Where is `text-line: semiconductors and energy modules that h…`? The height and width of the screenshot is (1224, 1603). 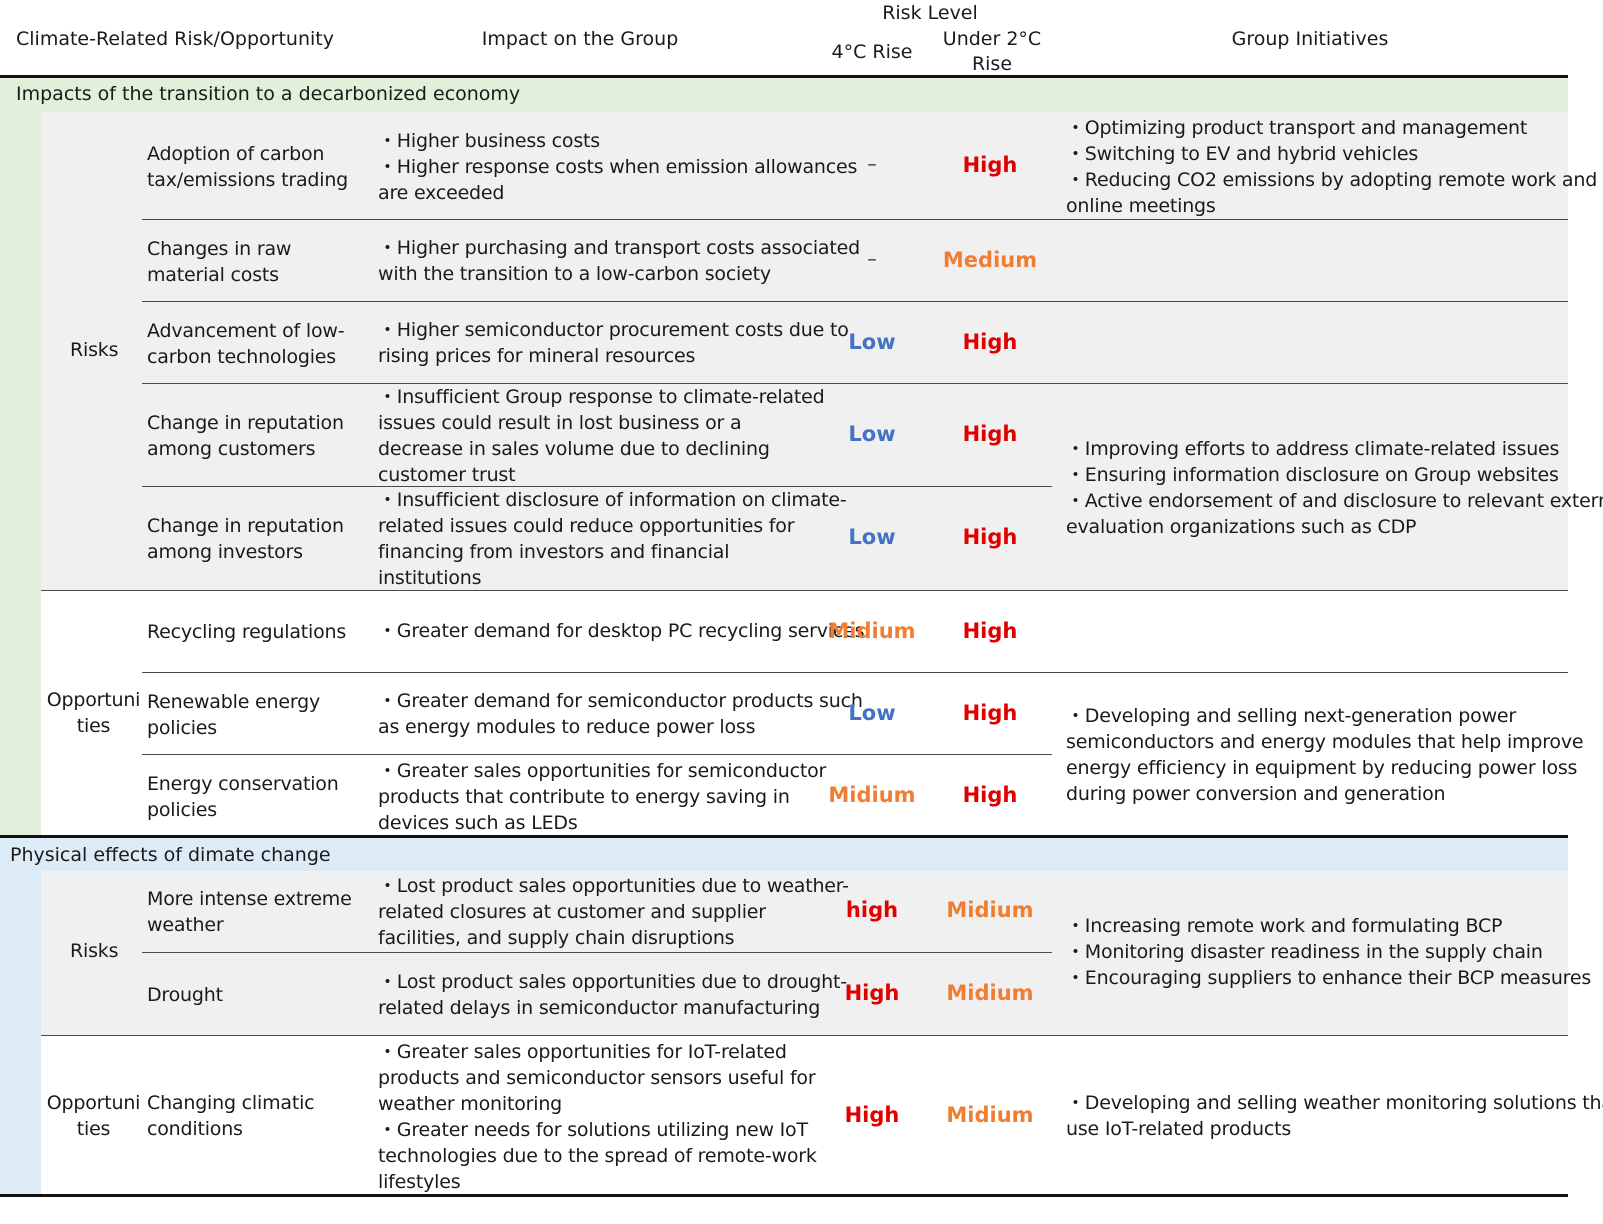 text-line: semiconductors and energy modules that h… is located at coordinates (1325, 742).